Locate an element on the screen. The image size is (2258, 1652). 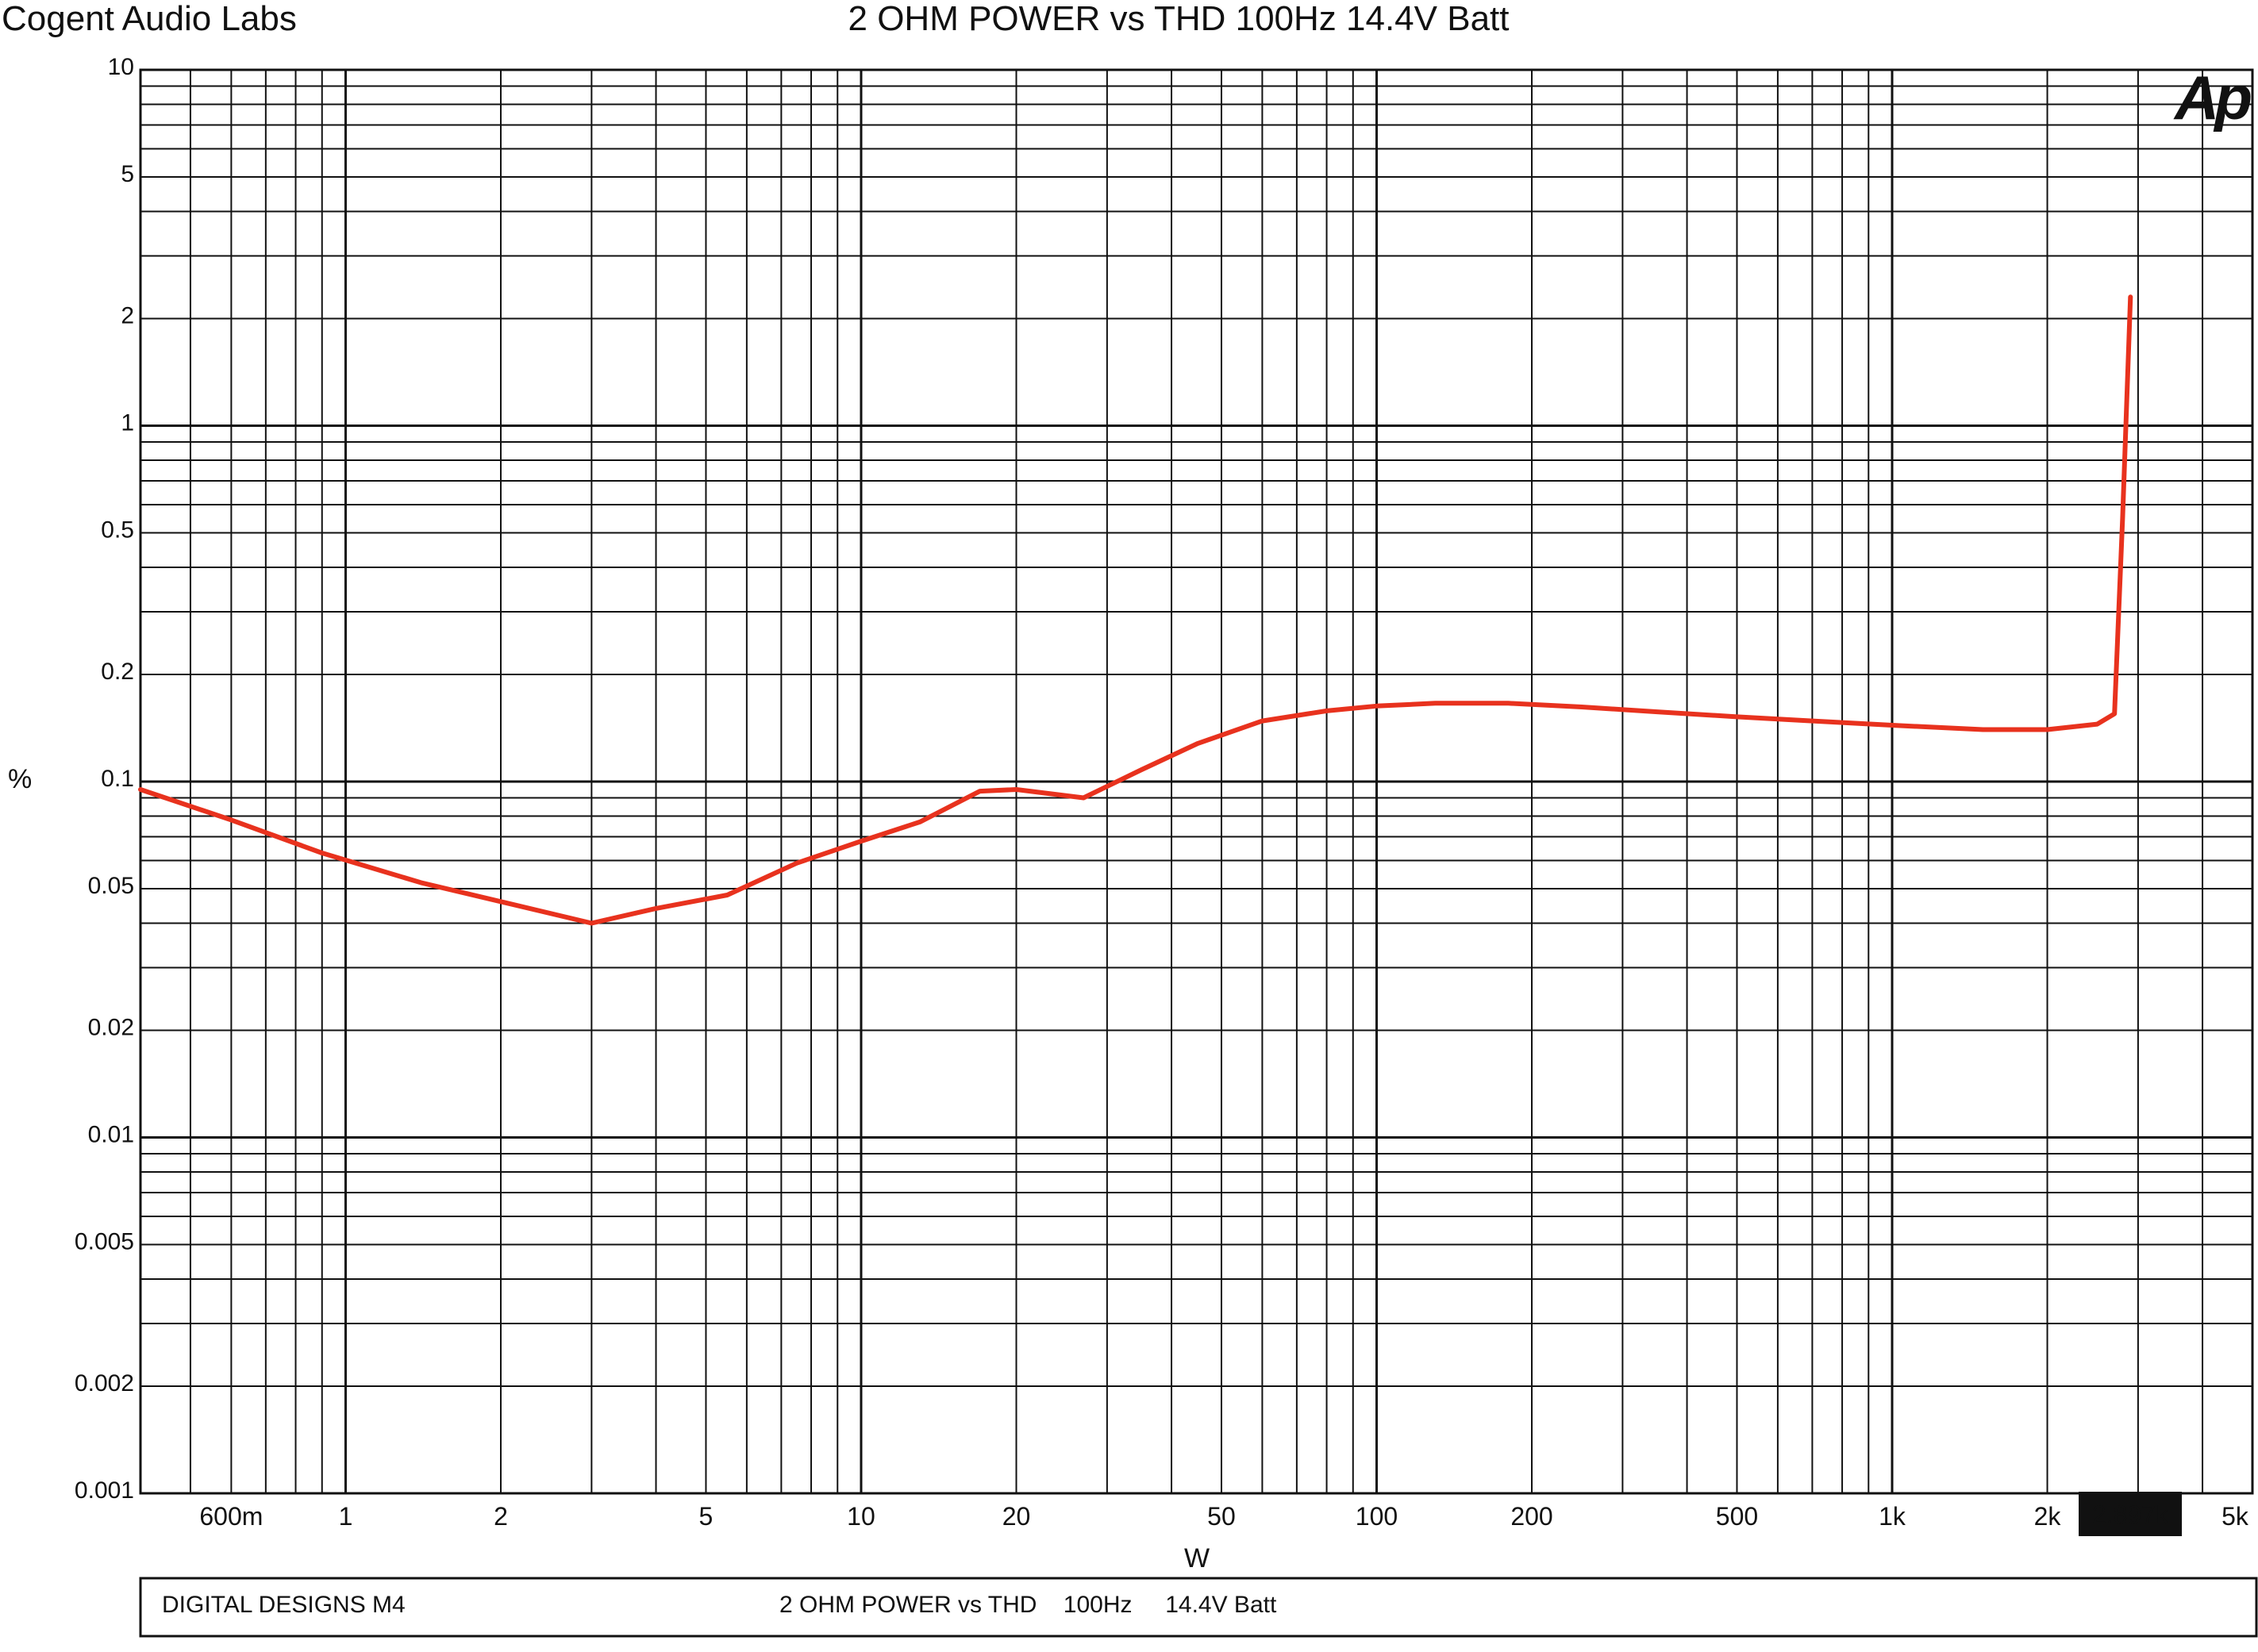
x-tick-label: 5k is located at coordinates (2235, 1516).